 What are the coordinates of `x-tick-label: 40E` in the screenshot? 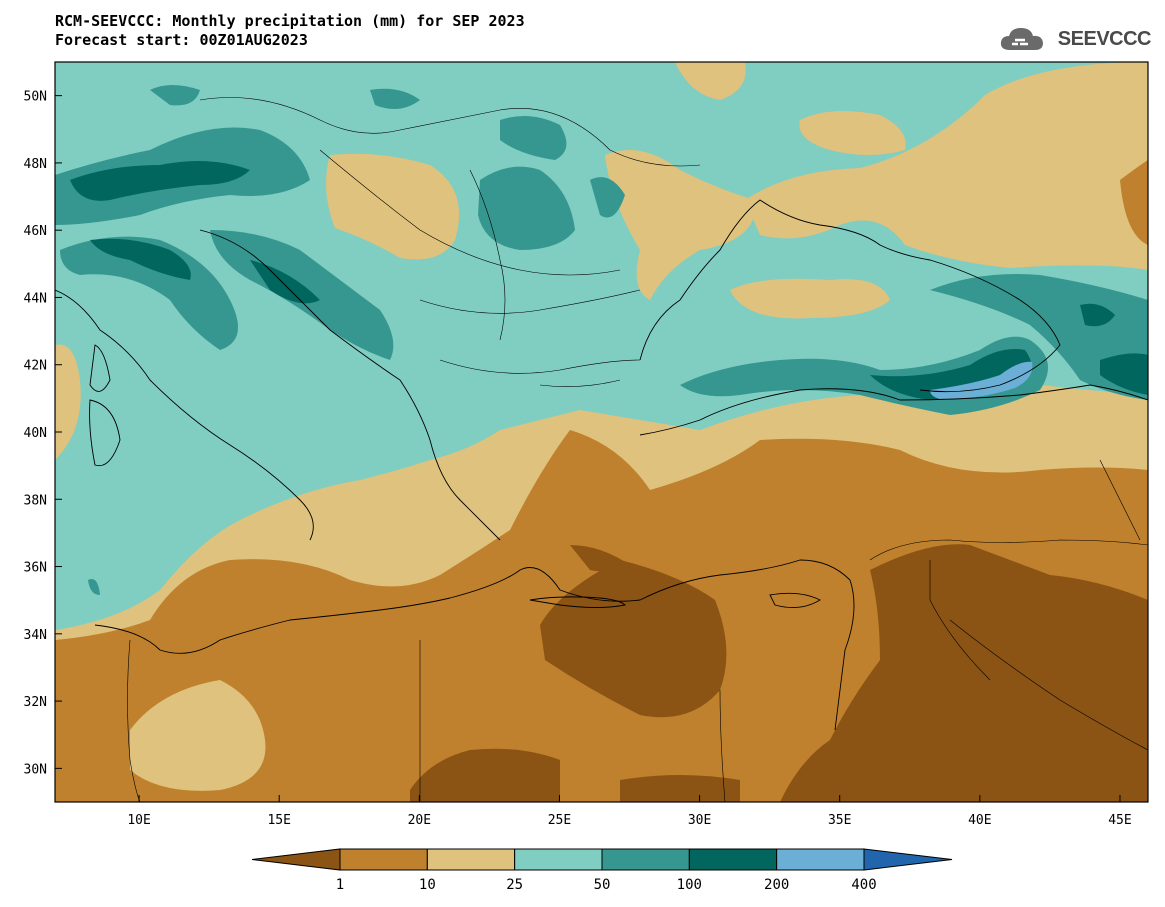 It's located at (979, 820).